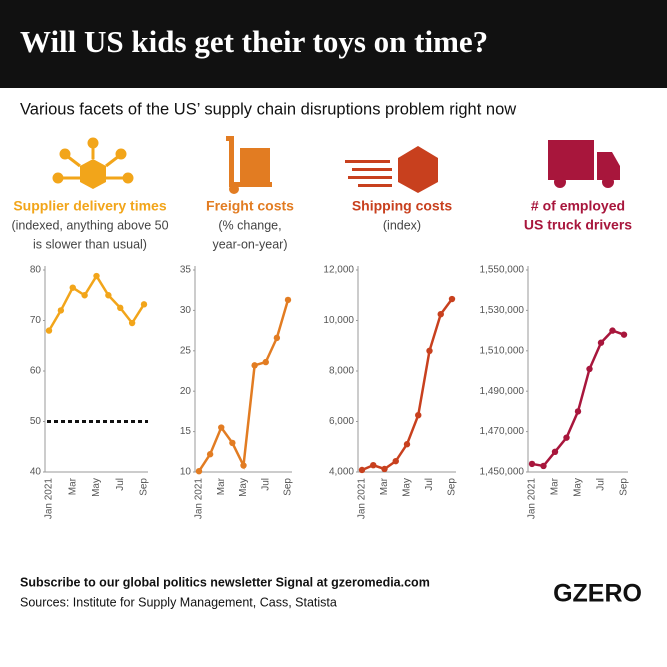  I want to click on chart-title: Freight costs, so click(250, 206).